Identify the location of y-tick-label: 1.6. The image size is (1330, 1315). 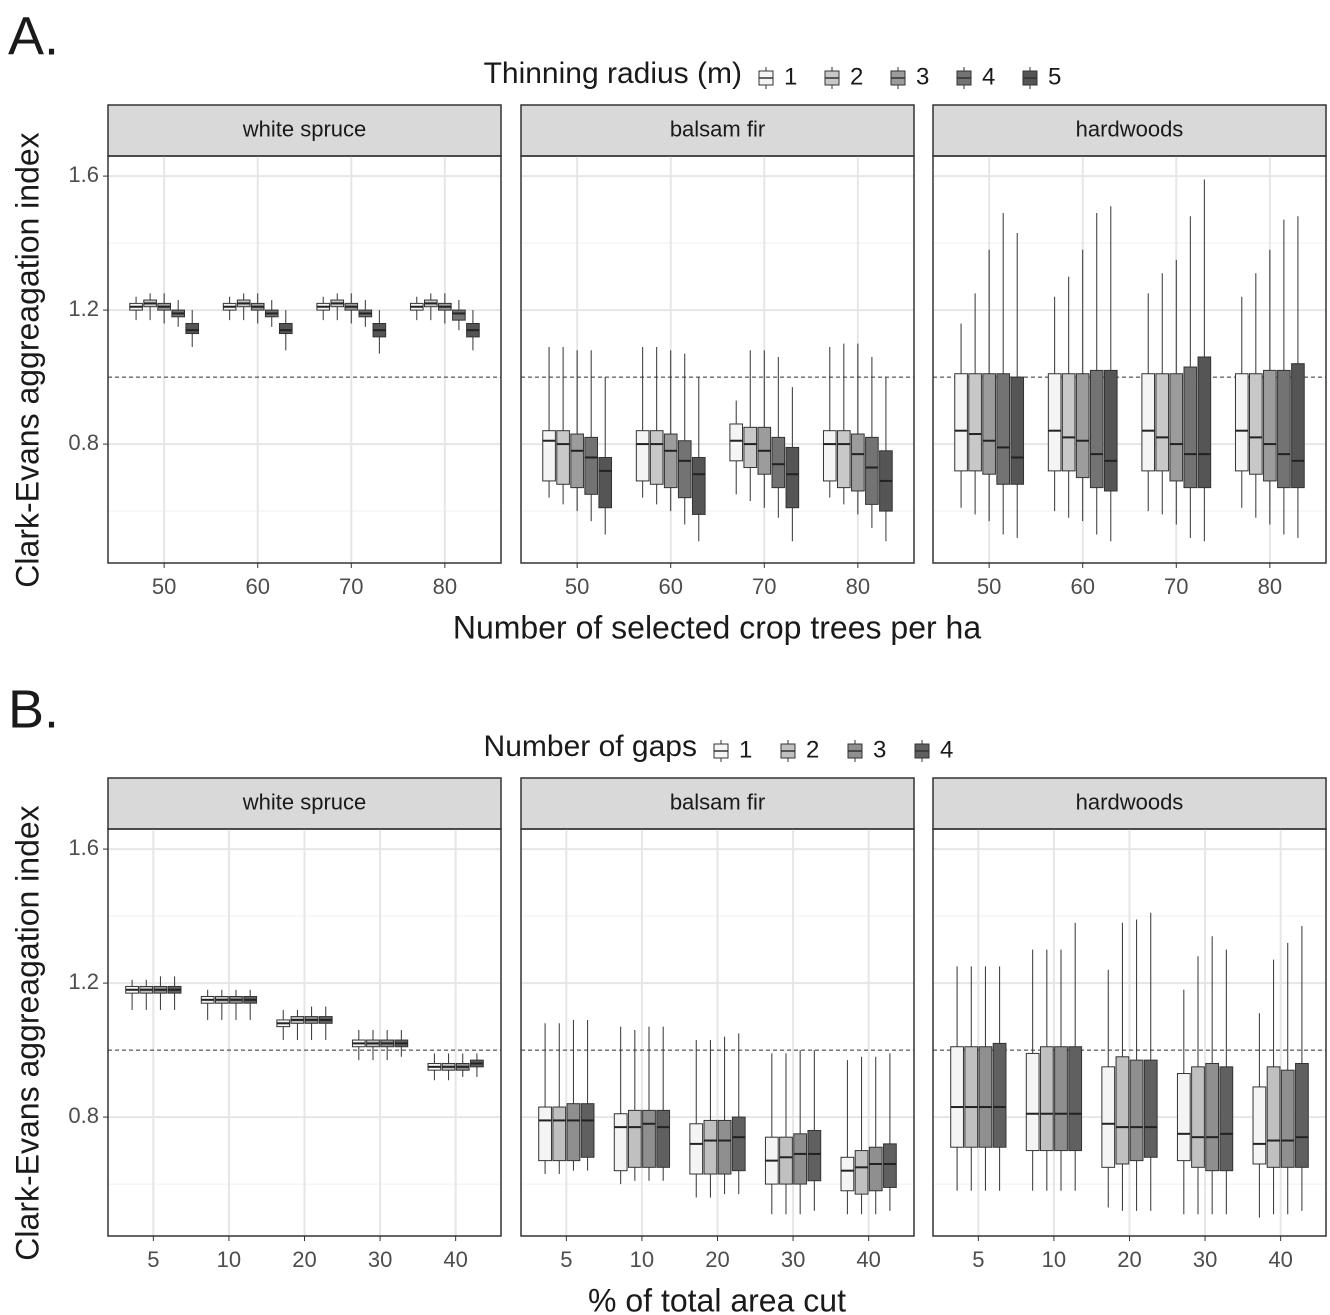
(83, 847).